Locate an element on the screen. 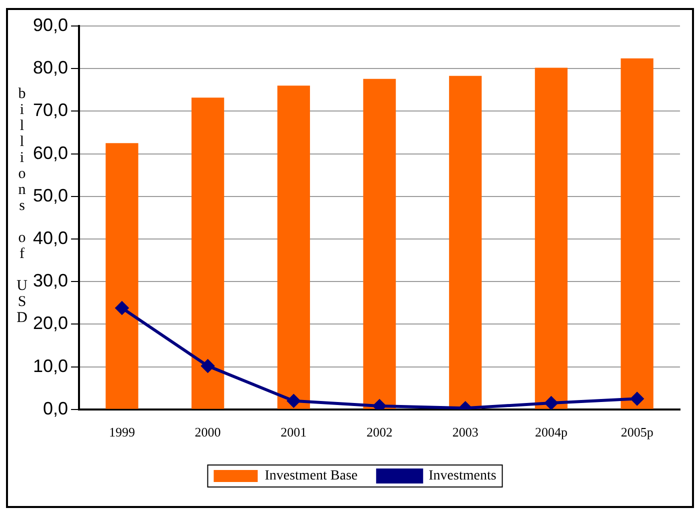 This screenshot has height=511, width=696. y-tick-label: 20,0 is located at coordinates (50, 323).